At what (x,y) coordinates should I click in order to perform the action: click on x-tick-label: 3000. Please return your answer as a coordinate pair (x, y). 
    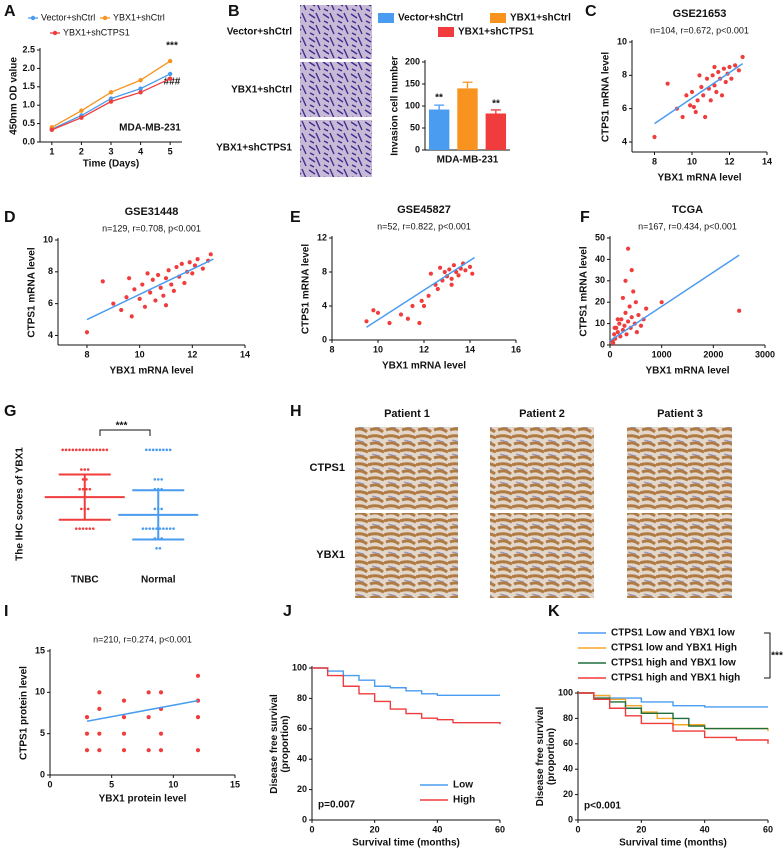
    Looking at the image, I should click on (765, 354).